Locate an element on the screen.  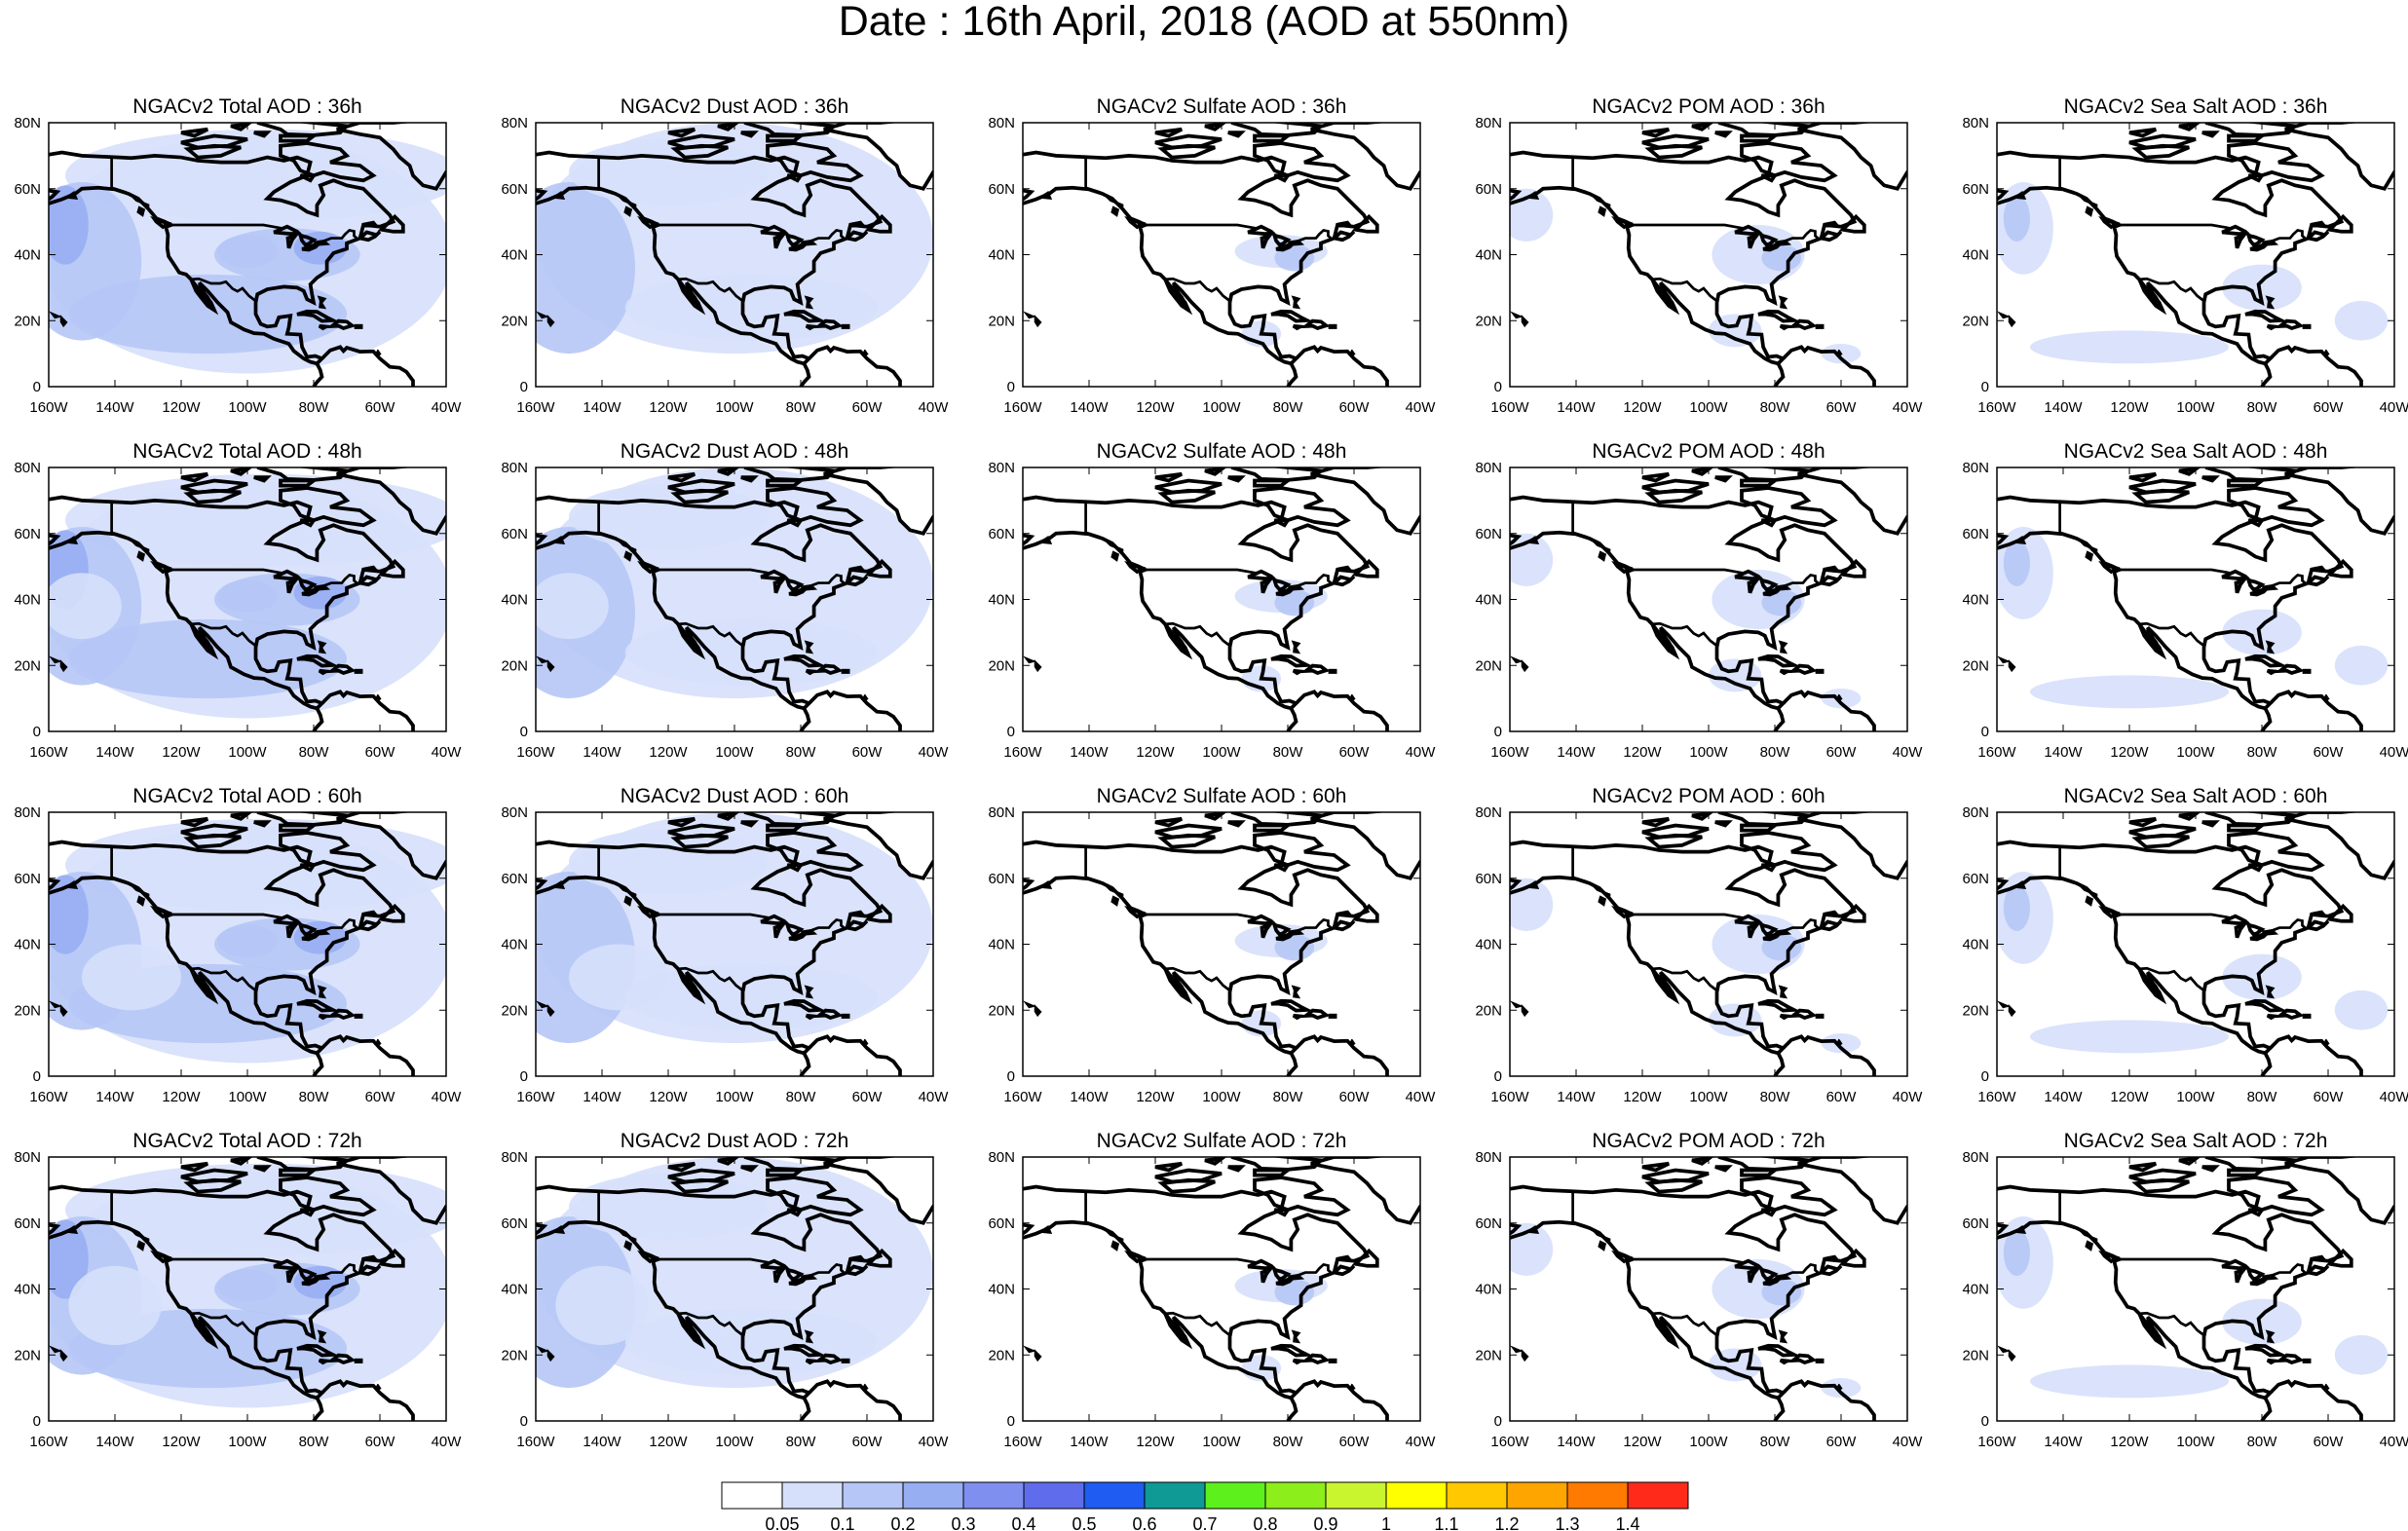
lat-tick-label: 40N is located at coordinates (1488, 600).